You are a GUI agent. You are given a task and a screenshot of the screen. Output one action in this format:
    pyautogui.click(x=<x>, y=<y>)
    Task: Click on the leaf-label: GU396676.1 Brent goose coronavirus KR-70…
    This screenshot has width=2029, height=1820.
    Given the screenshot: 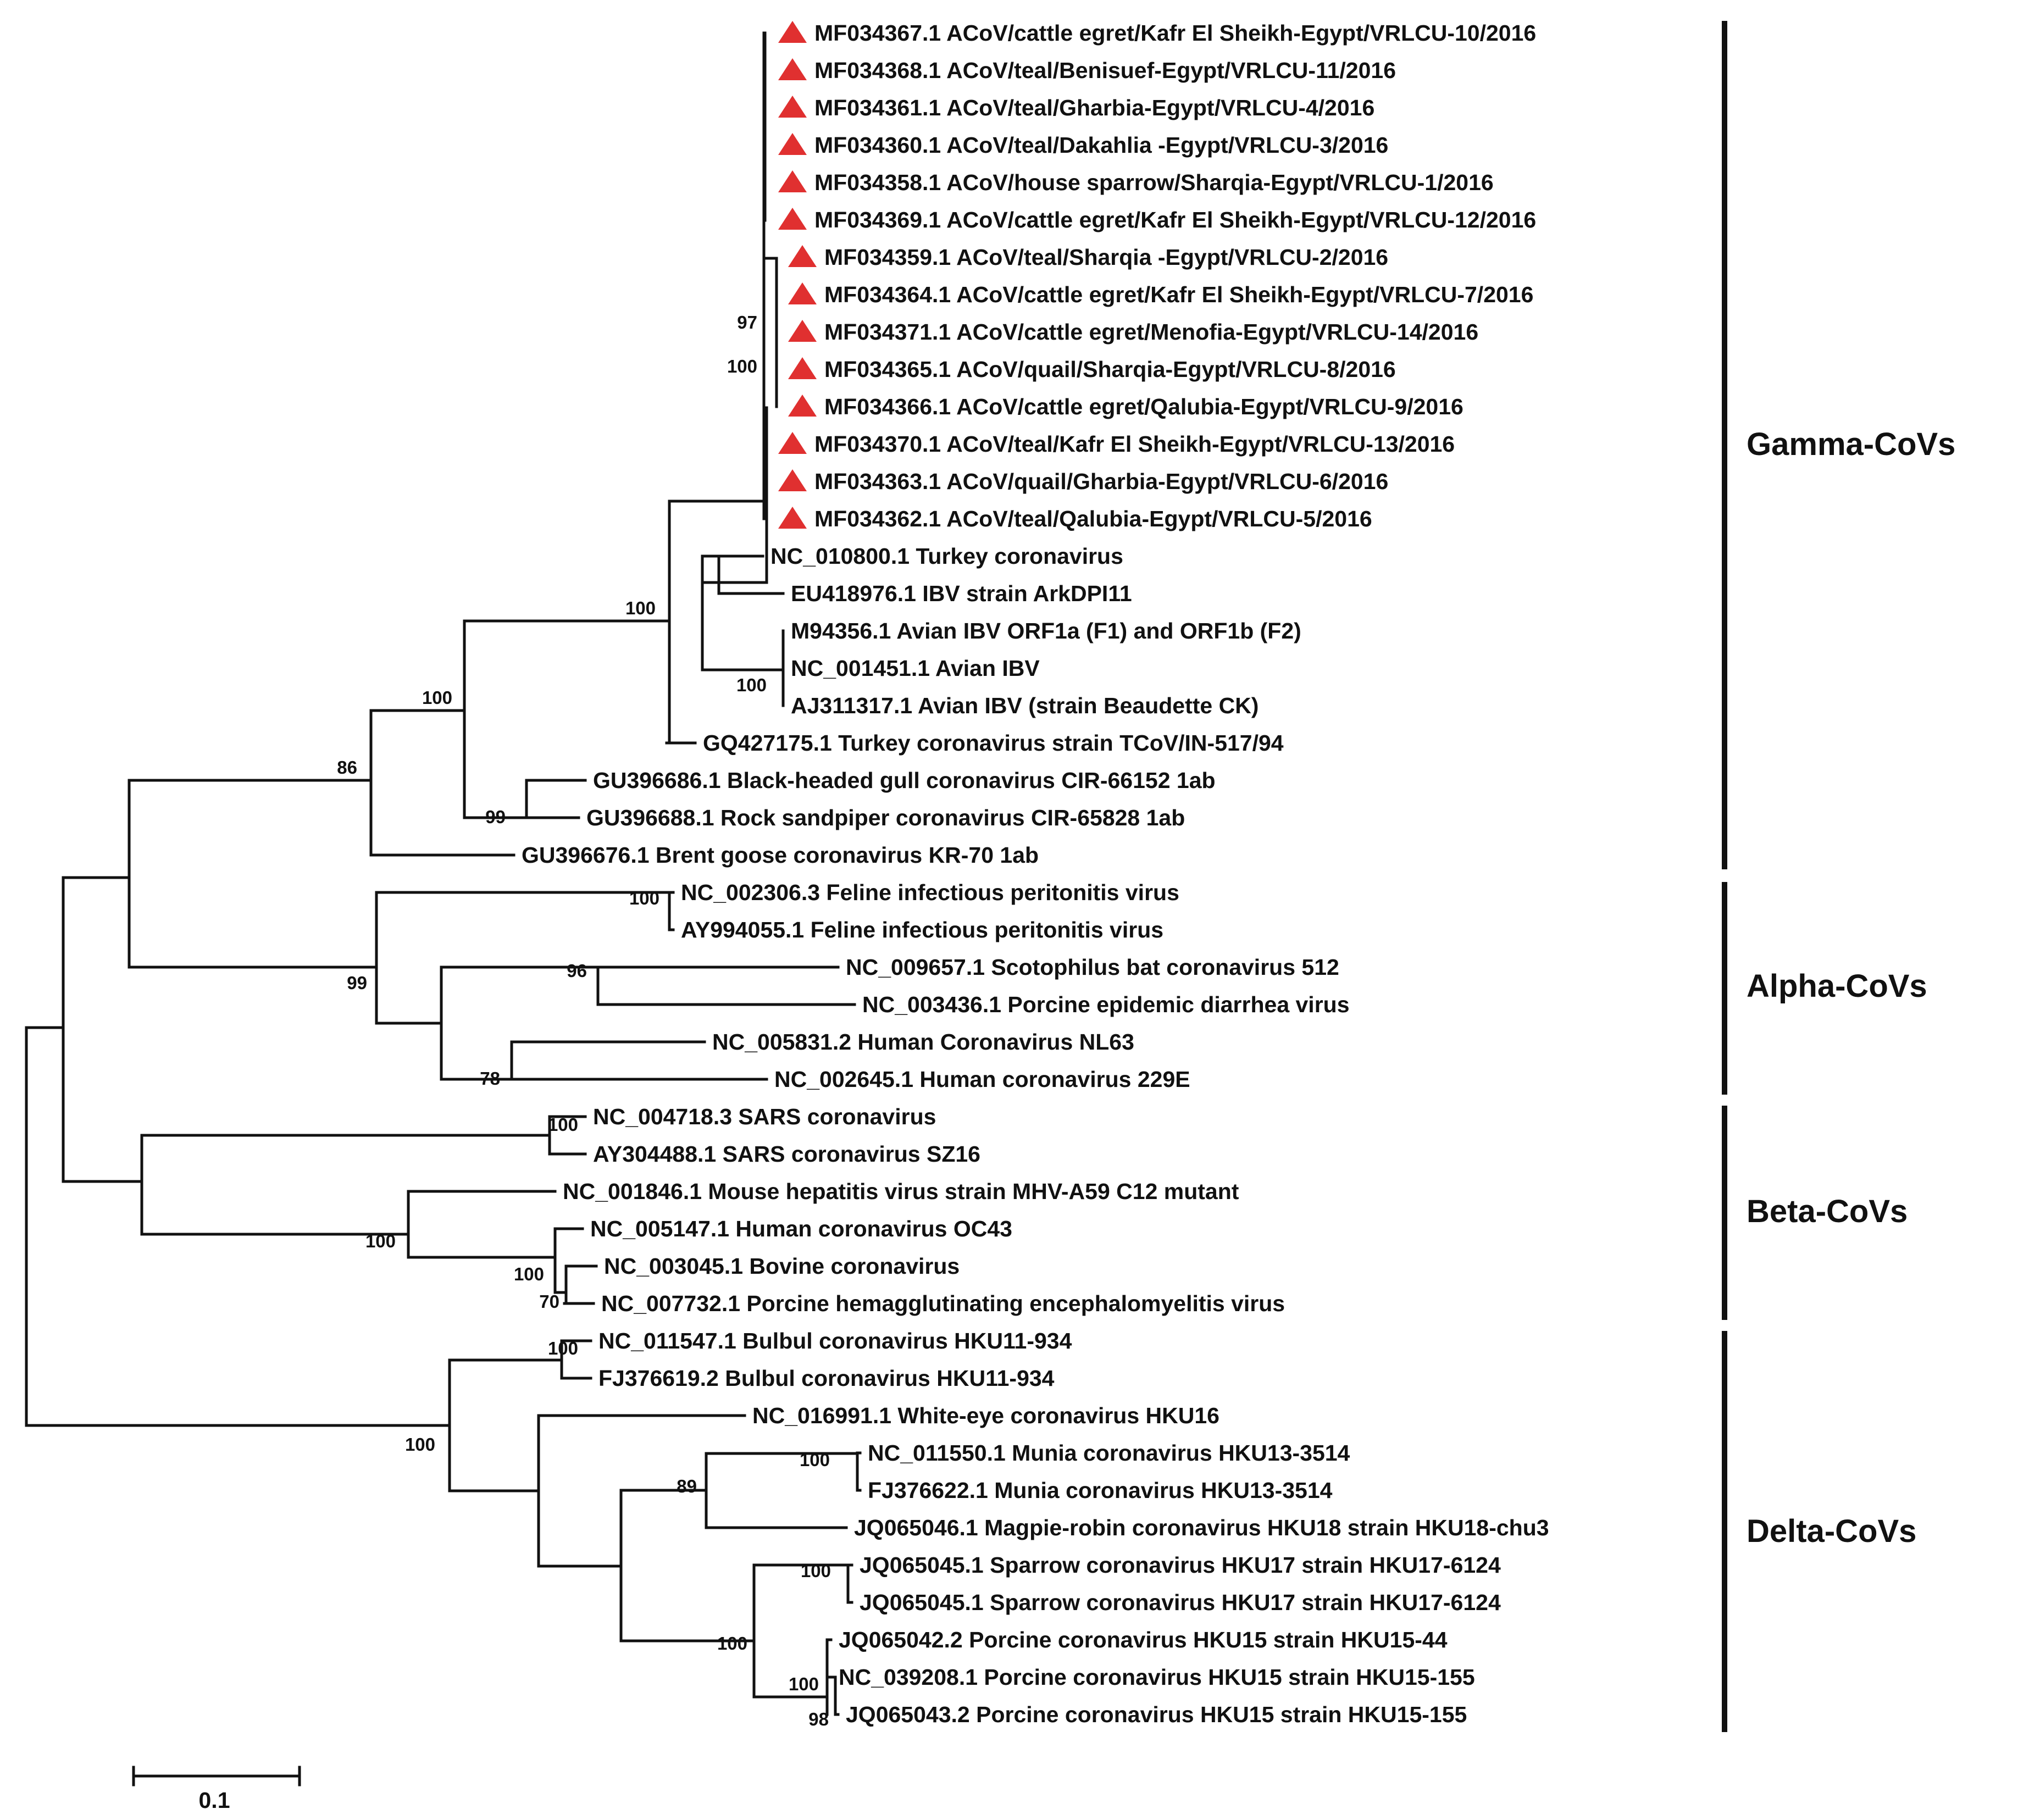 What is the action you would take?
    pyautogui.click(x=780, y=855)
    